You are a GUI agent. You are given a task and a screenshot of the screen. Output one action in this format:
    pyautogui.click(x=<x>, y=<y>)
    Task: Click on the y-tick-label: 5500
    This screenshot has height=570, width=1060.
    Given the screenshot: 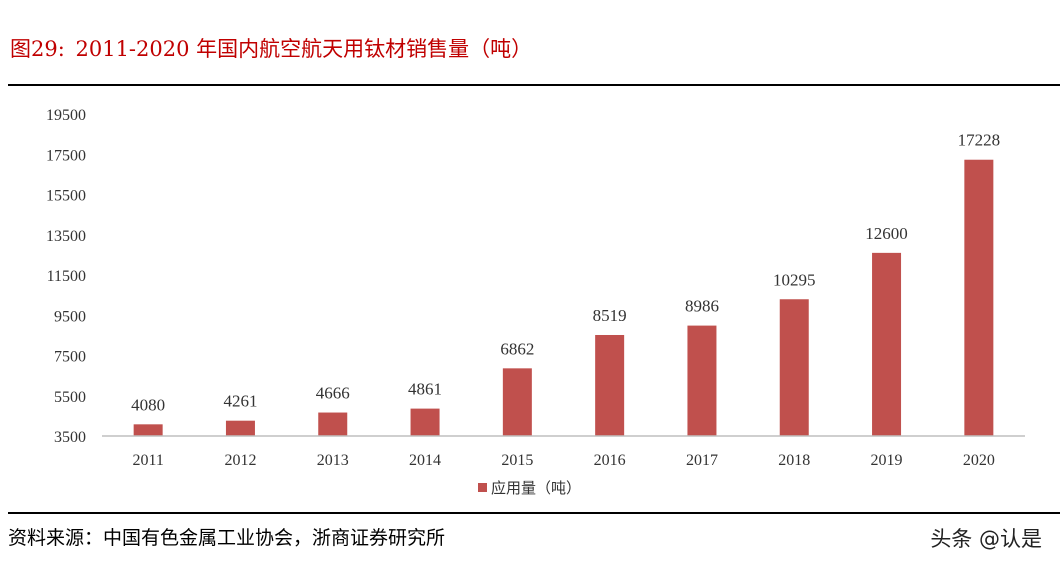 What is the action you would take?
    pyautogui.click(x=70, y=397)
    